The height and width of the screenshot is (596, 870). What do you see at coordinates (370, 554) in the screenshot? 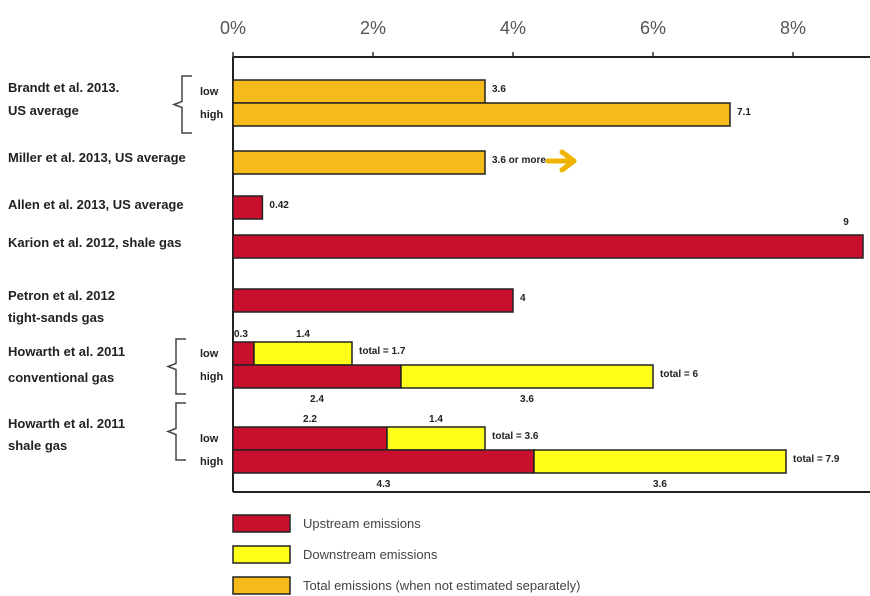
I see `legend-label: Downstream emissions` at bounding box center [370, 554].